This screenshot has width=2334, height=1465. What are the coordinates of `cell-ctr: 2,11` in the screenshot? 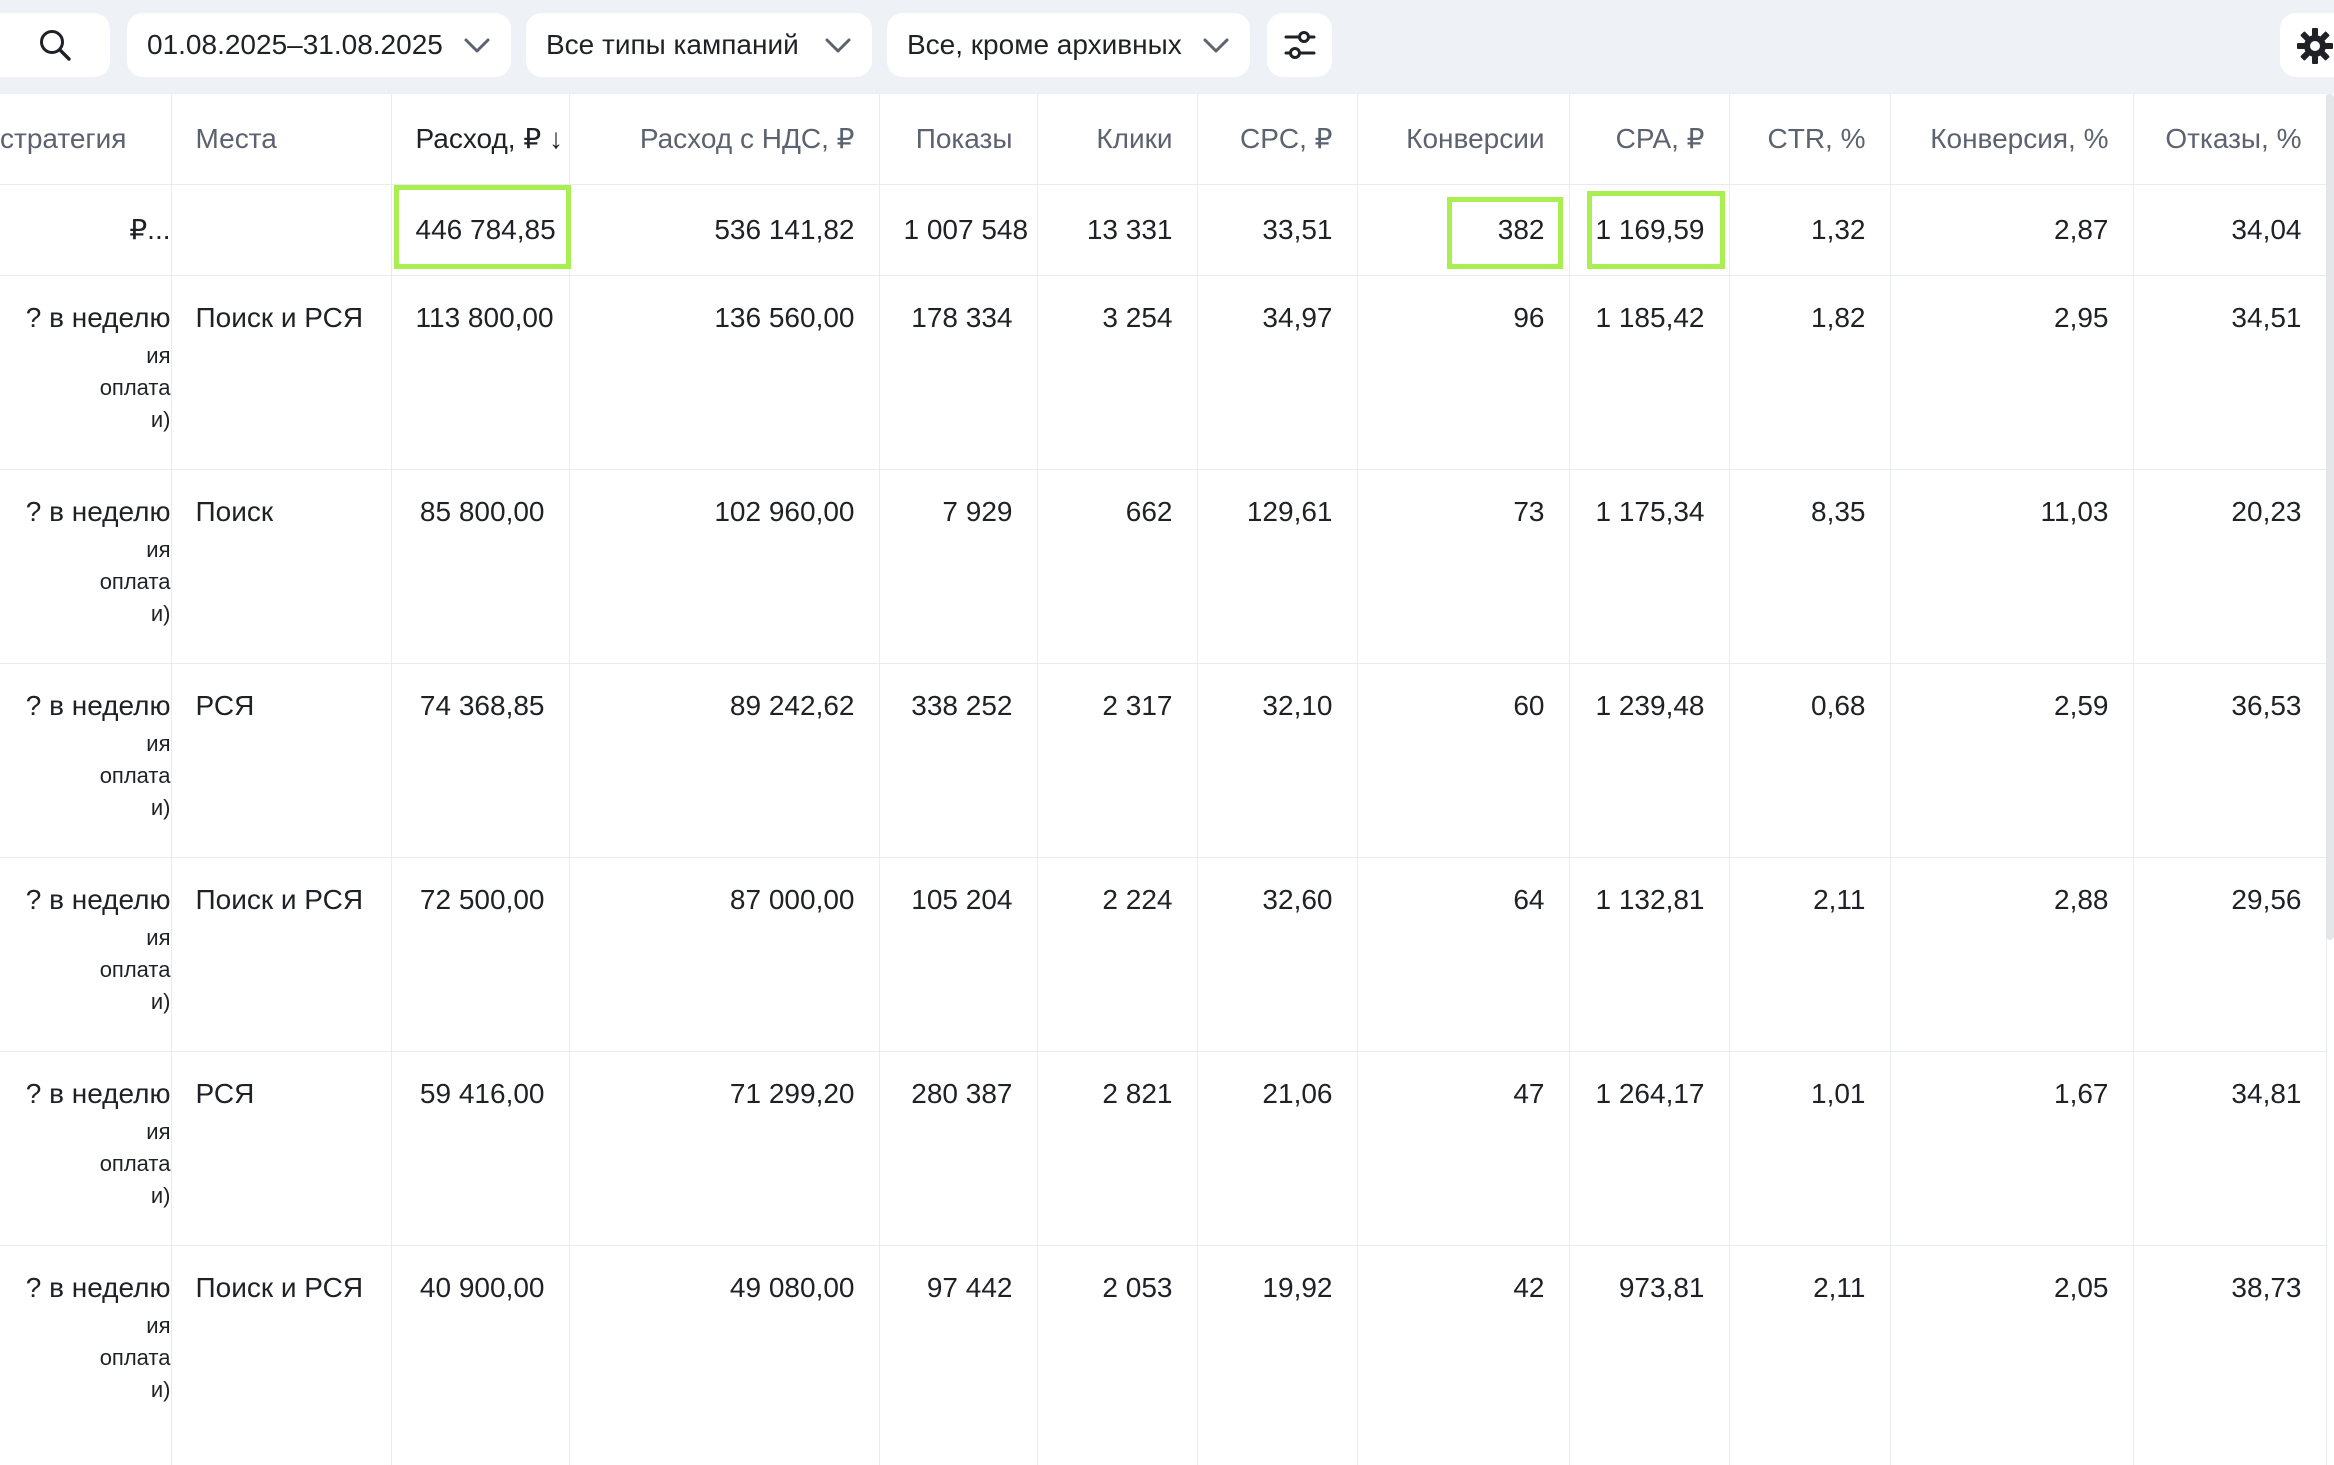 It's located at (1810, 1355).